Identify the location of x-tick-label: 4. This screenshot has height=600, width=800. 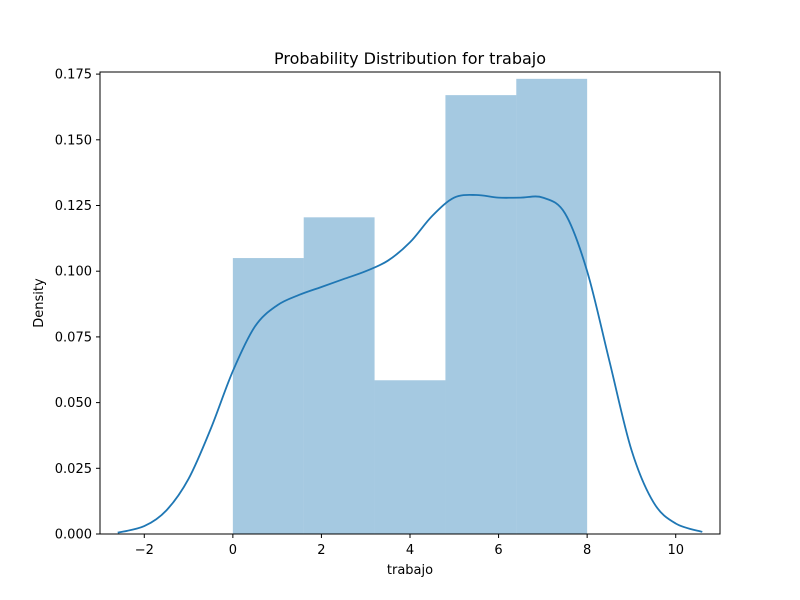
(410, 550).